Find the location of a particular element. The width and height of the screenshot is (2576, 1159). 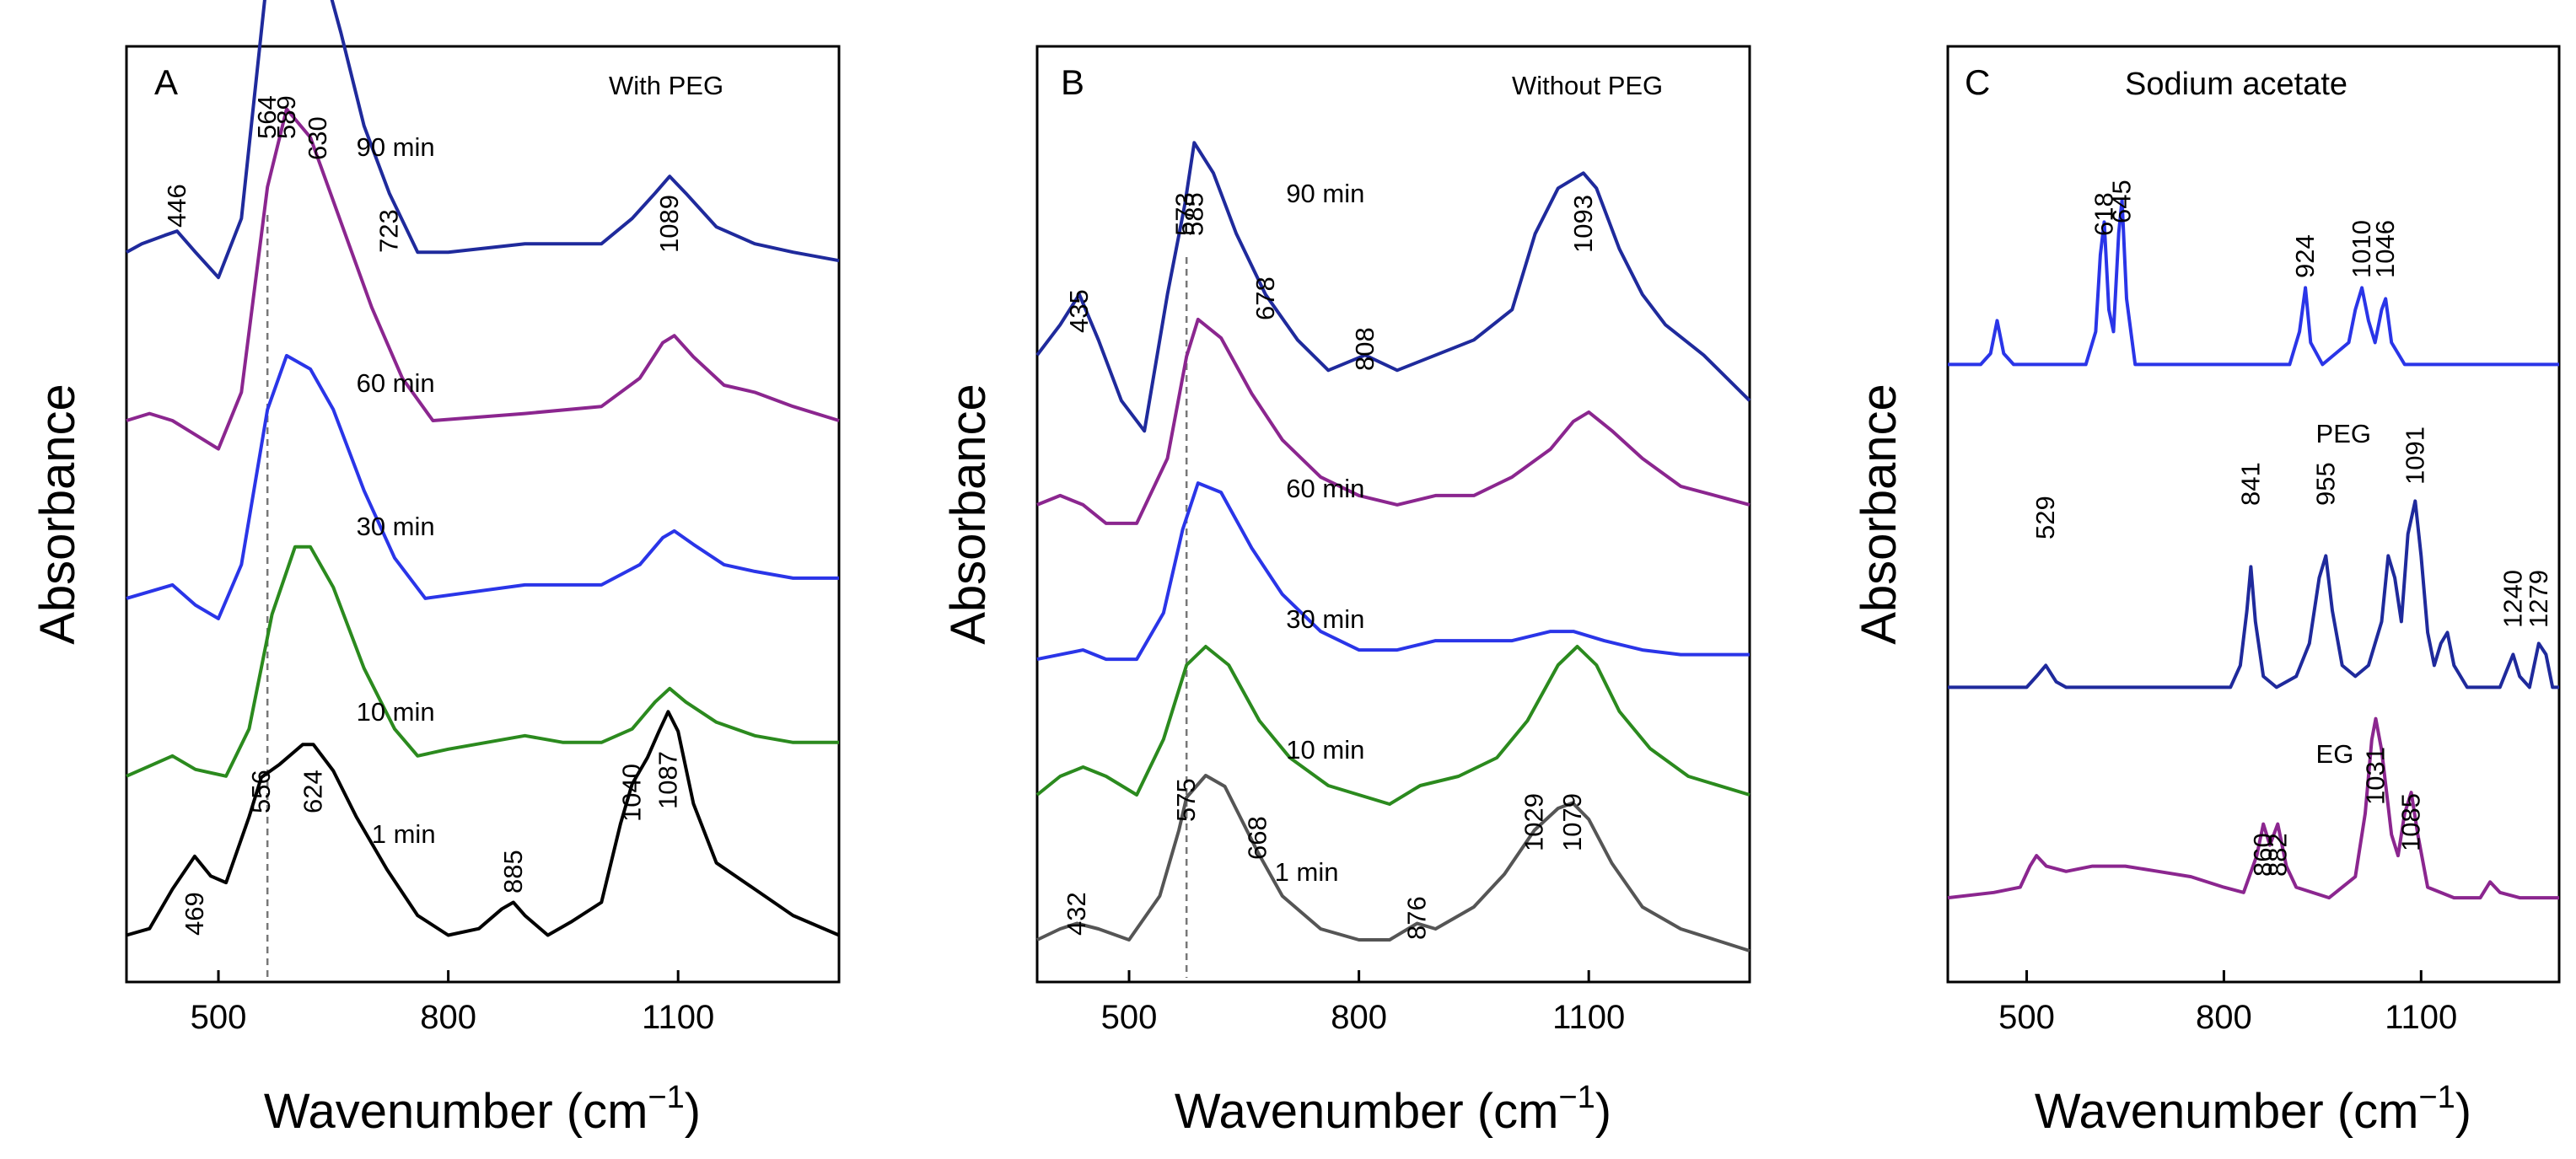

peak-label: 955 is located at coordinates (2325, 484).